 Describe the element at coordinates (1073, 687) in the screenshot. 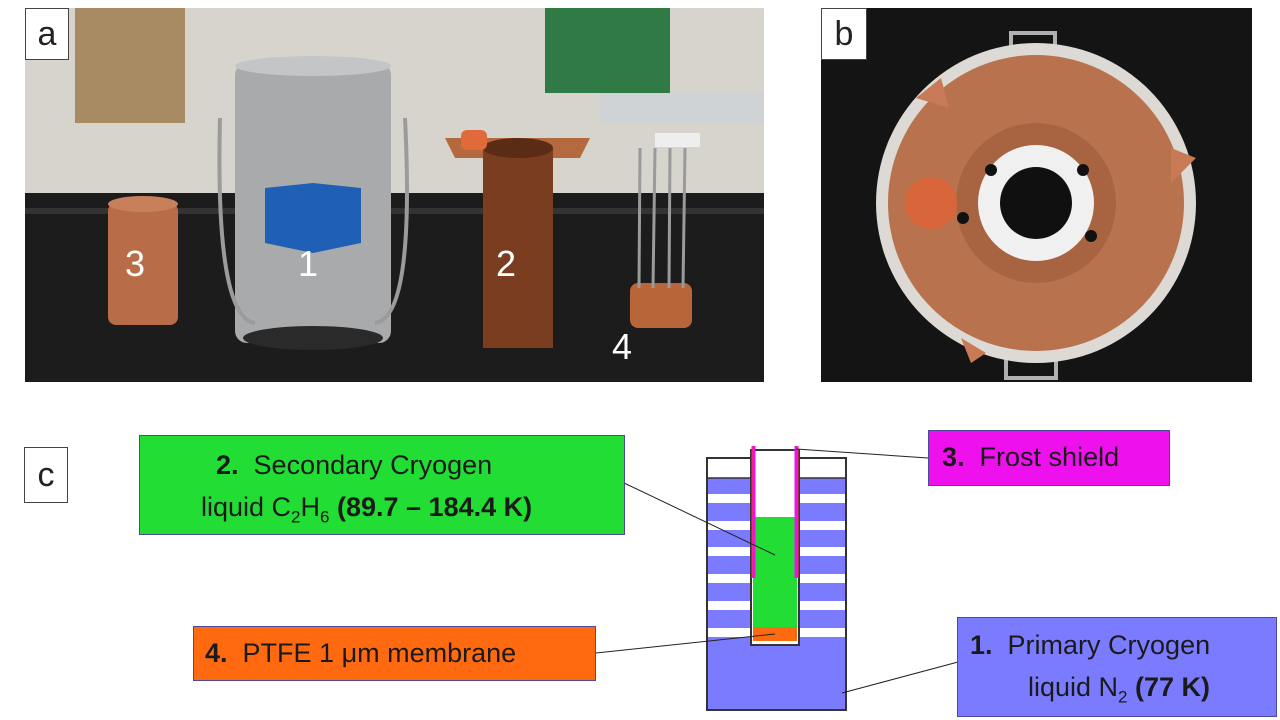

I see `primary-liquid-prefix: liquid N` at that location.